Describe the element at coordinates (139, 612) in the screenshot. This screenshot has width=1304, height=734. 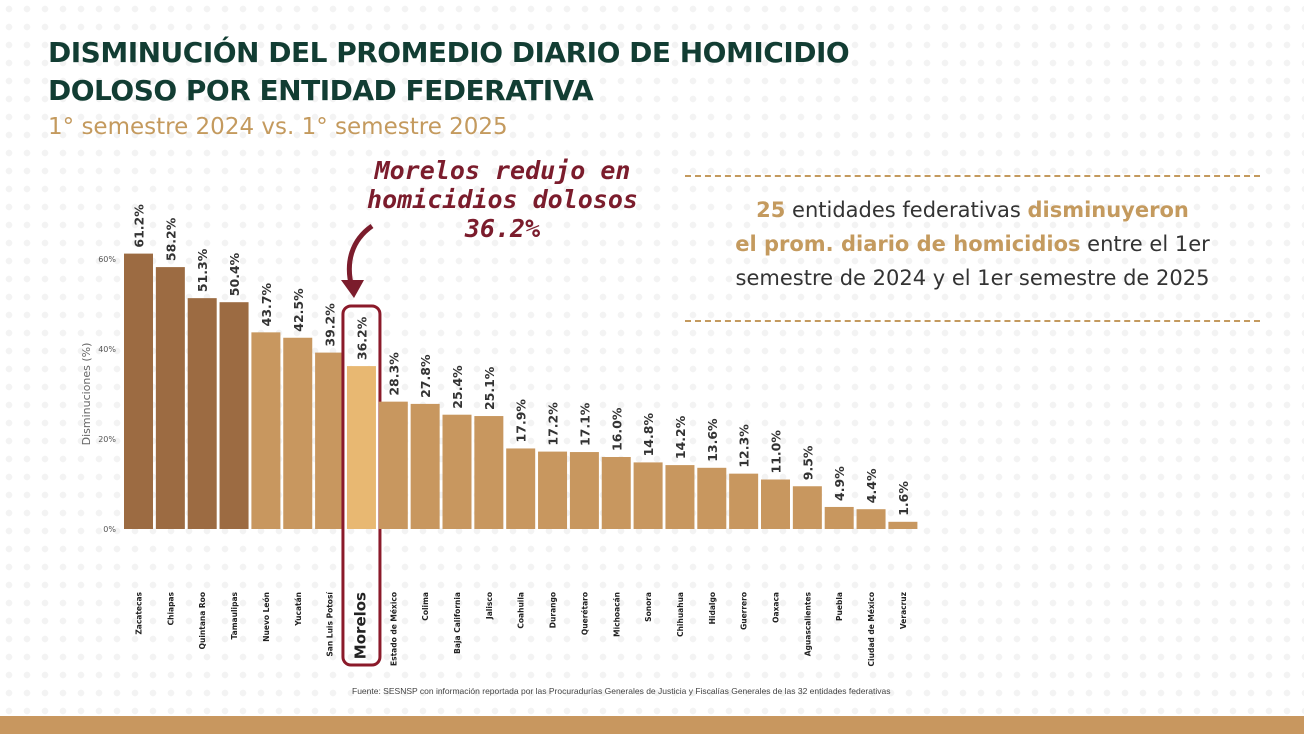
I see `x-tick-label: Zacatecas` at that location.